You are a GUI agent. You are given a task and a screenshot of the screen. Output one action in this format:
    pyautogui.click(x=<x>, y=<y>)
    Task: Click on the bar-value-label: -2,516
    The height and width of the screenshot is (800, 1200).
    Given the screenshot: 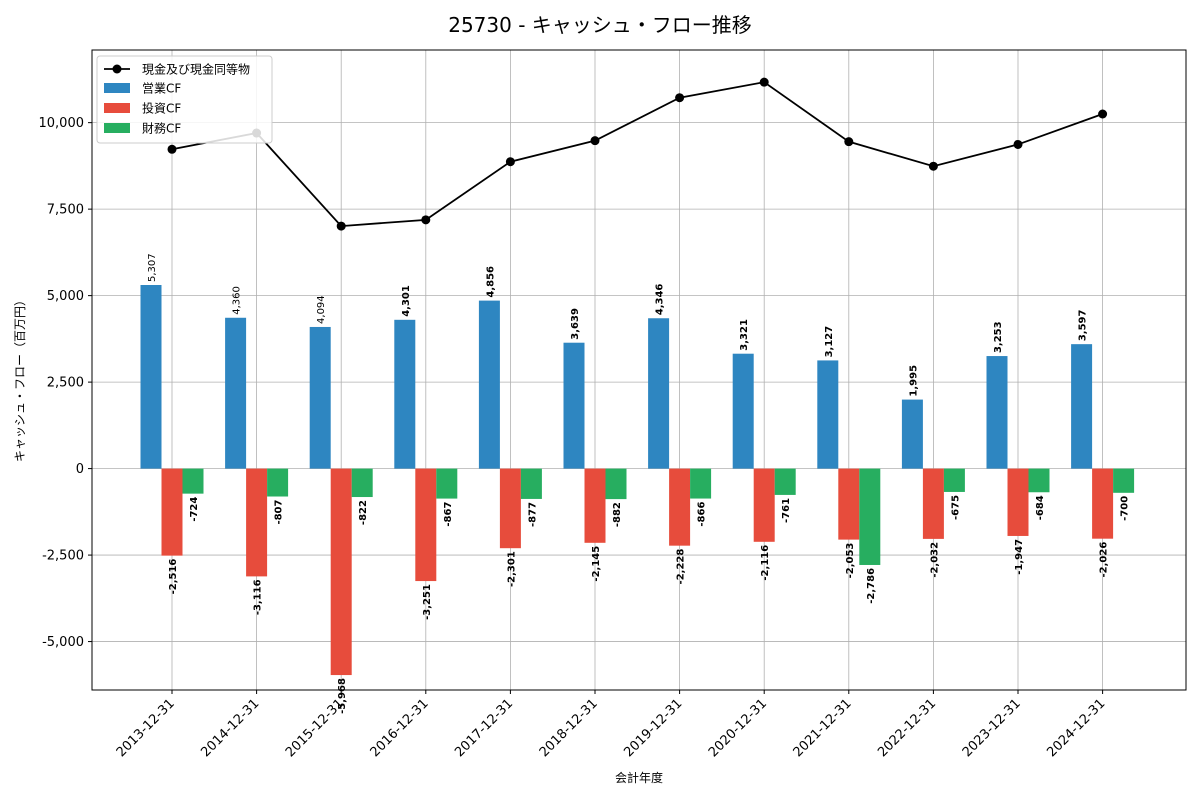 What is the action you would take?
    pyautogui.click(x=173, y=577)
    